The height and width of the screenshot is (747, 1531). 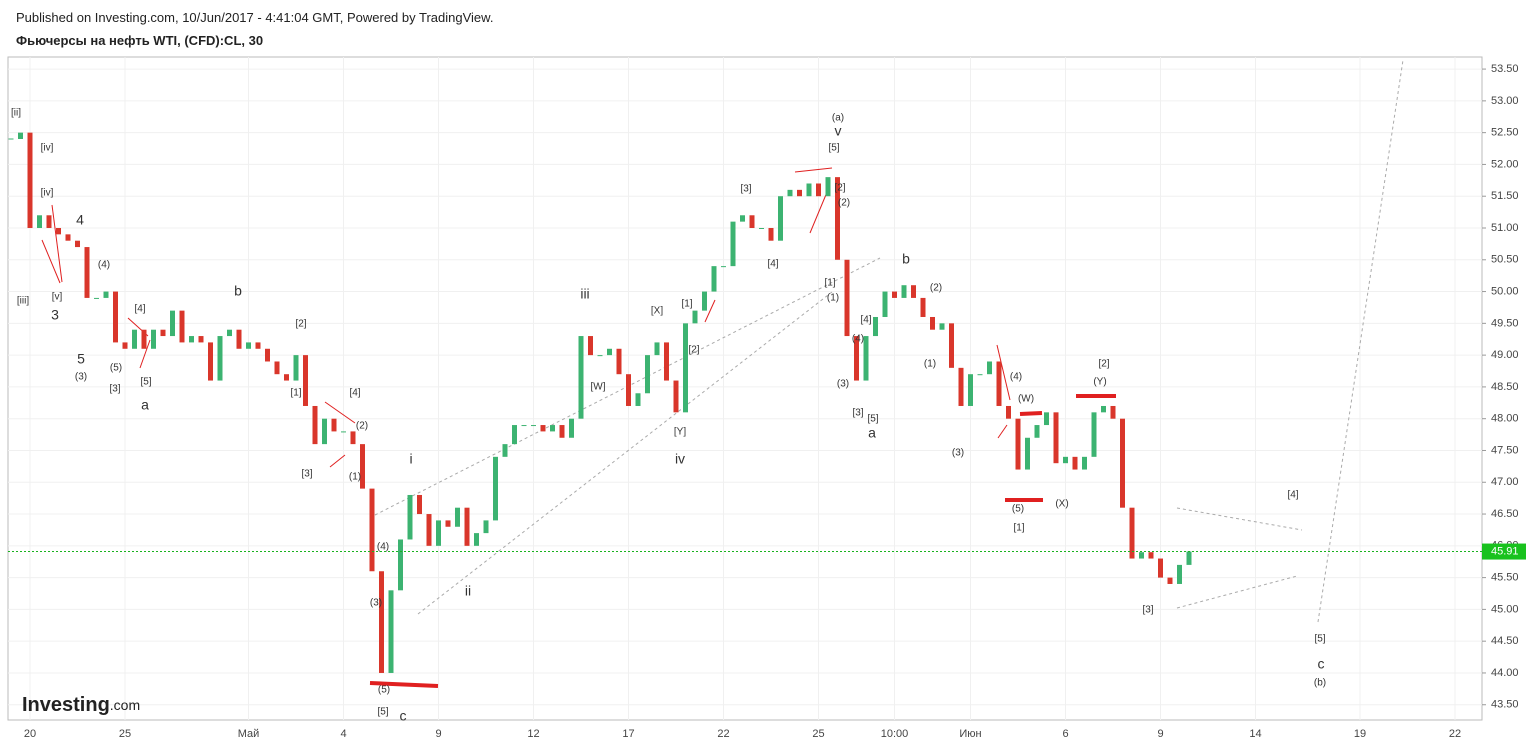 What do you see at coordinates (1065, 734) in the screenshot?
I see `x-tick-label: 6` at bounding box center [1065, 734].